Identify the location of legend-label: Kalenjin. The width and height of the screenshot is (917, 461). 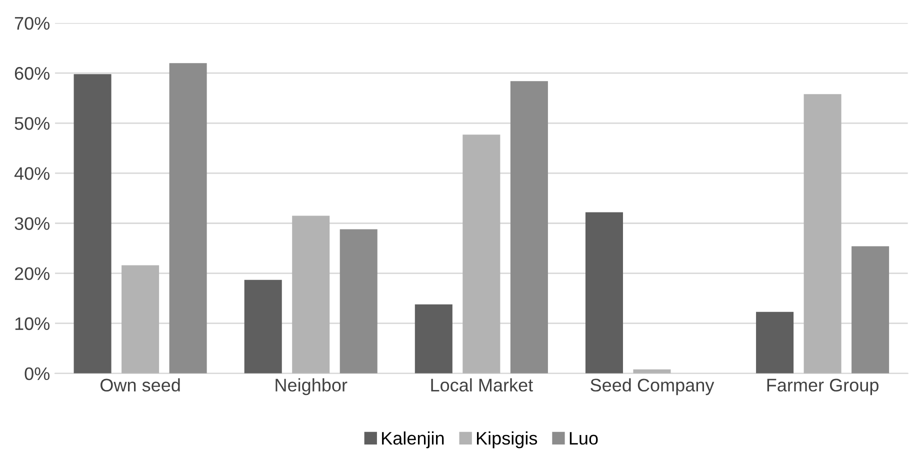
(413, 439).